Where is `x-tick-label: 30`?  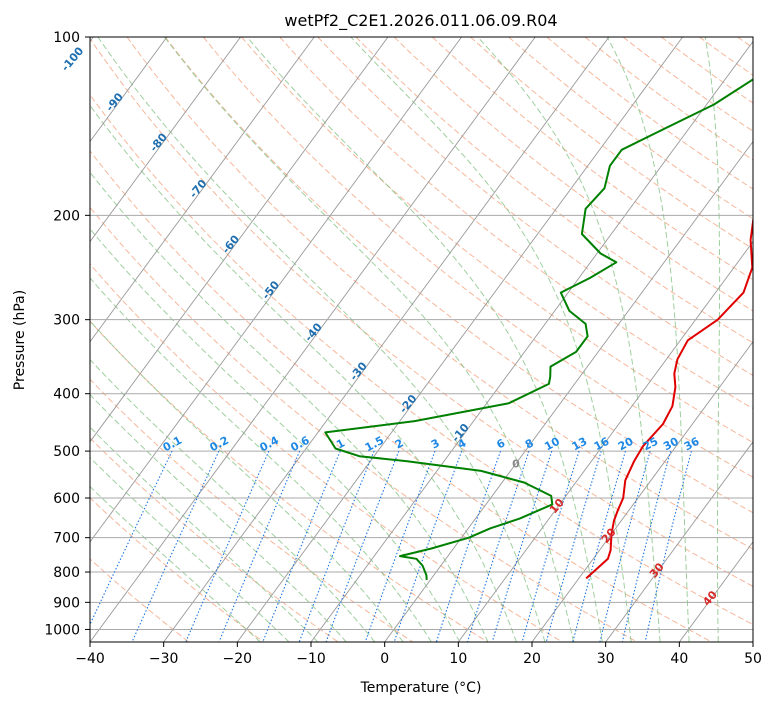
x-tick-label: 30 is located at coordinates (606, 659).